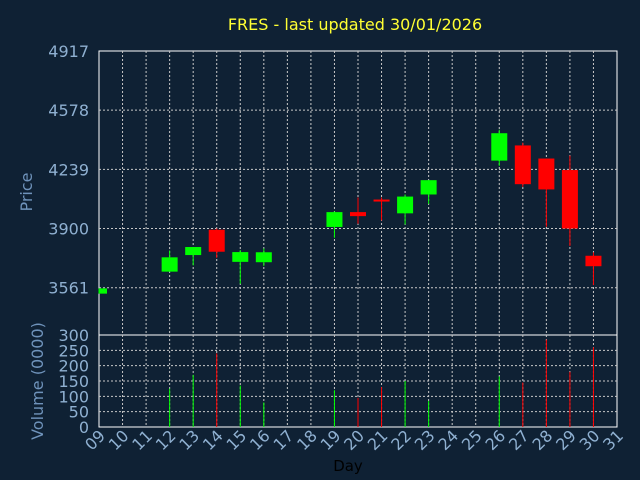 Image resolution: width=640 pixels, height=480 pixels. What do you see at coordinates (68, 229) in the screenshot?
I see `price-tick-label: 3900` at bounding box center [68, 229].